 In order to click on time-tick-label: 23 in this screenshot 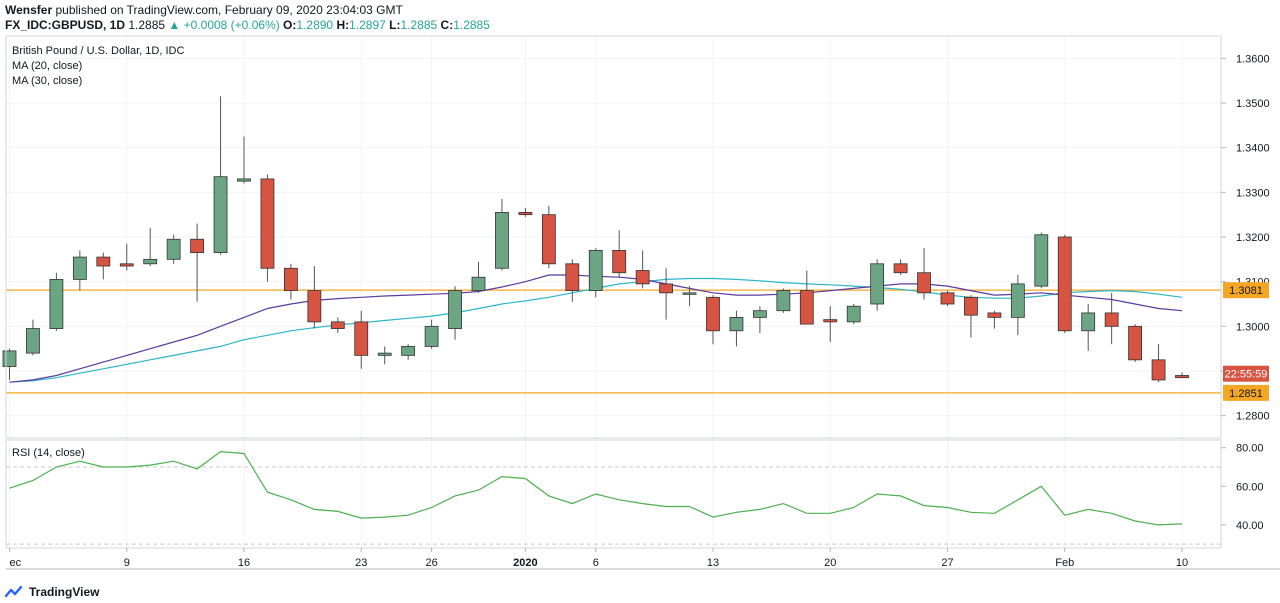, I will do `click(361, 563)`.